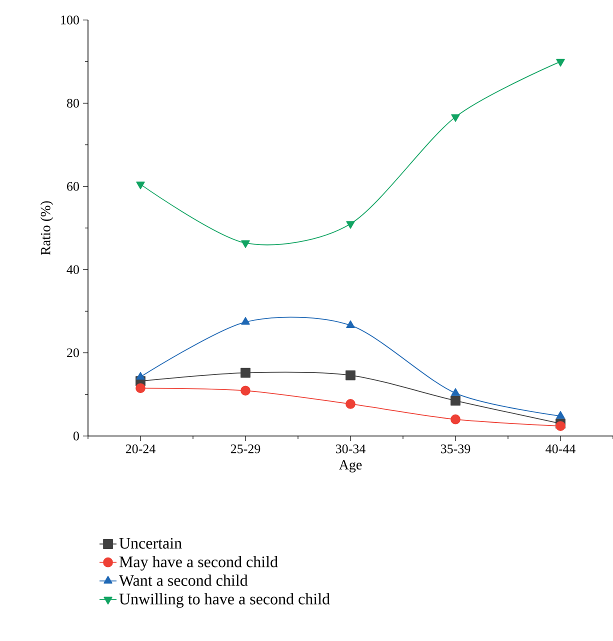 This screenshot has height=641, width=613. I want to click on y-tick-label: 60, so click(73, 186).